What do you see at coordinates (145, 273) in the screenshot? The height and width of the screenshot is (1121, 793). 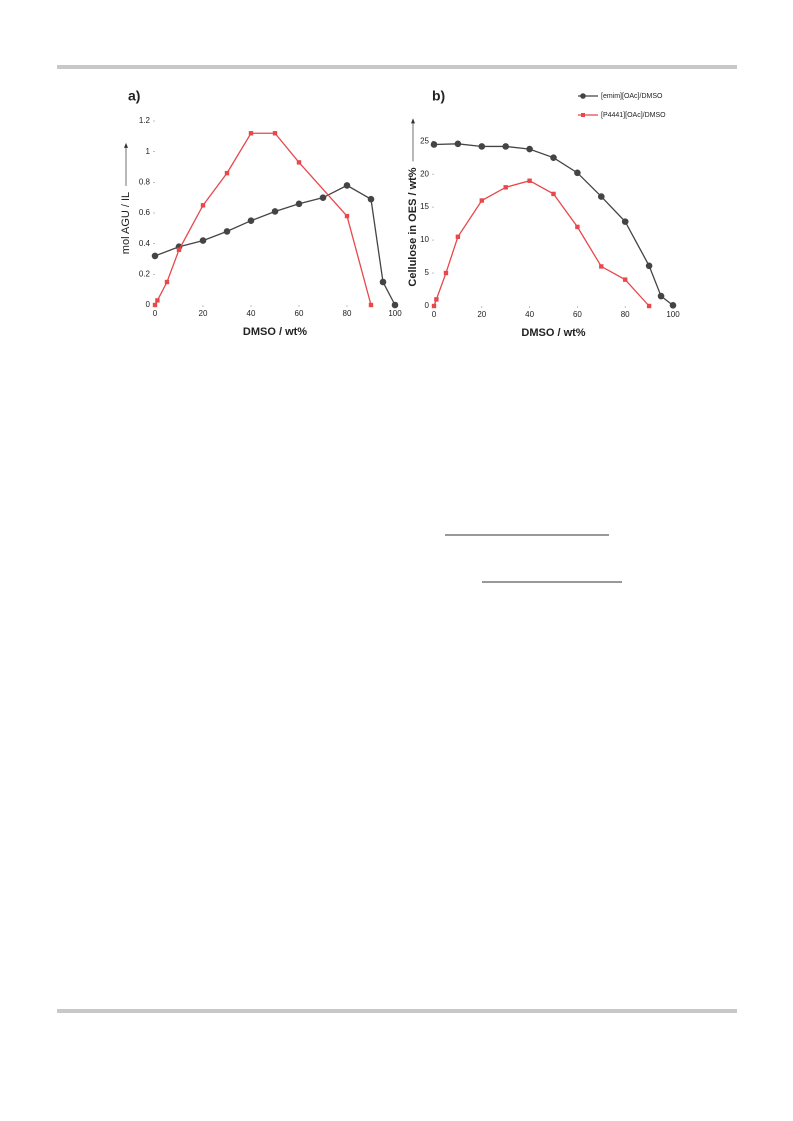 I see `y-tick-label: 0.2` at bounding box center [145, 273].